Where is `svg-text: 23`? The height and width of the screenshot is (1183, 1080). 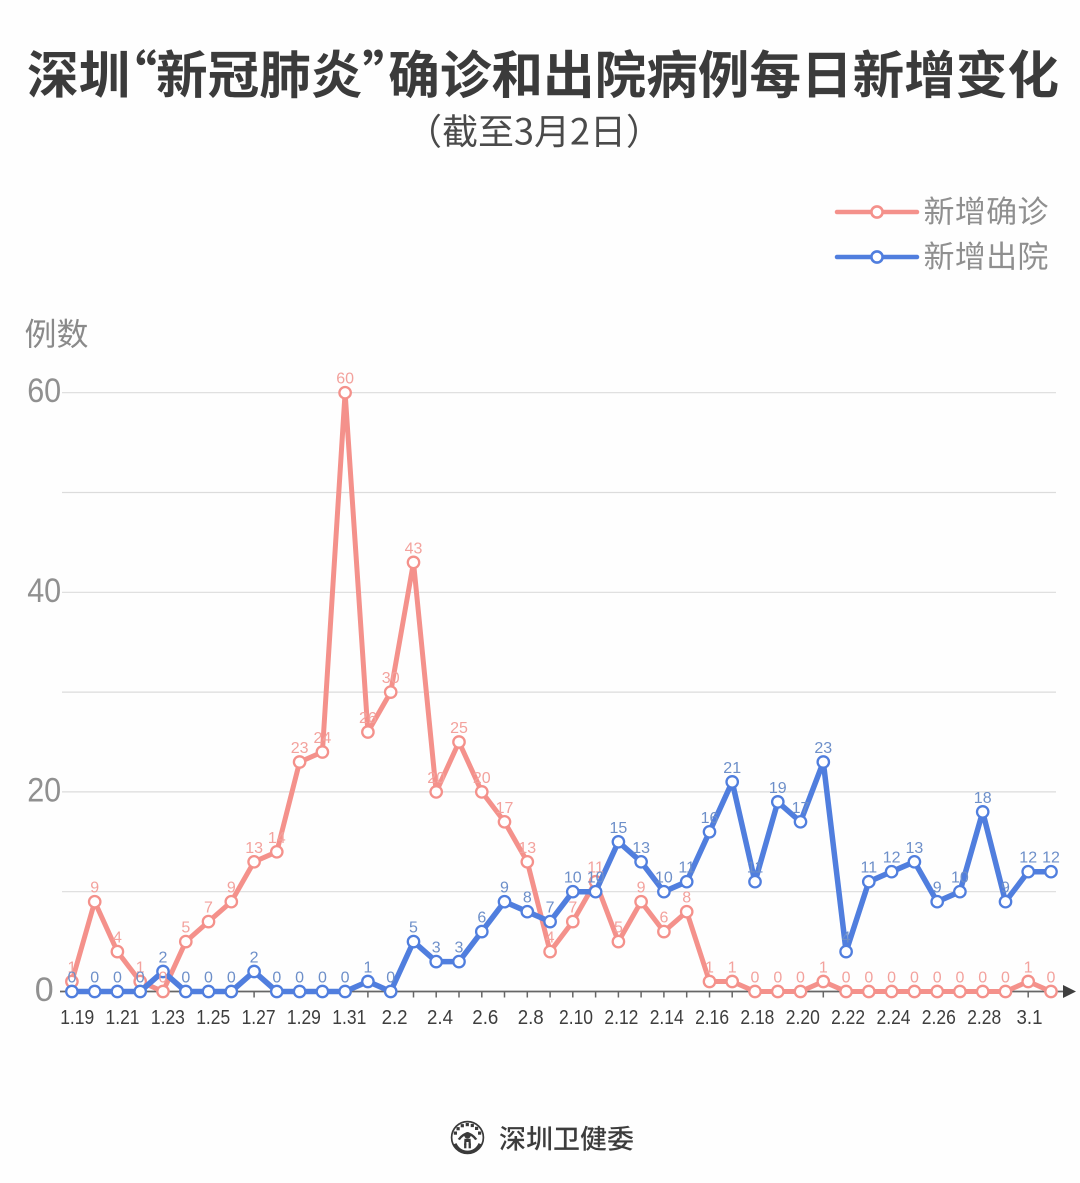 svg-text: 23 is located at coordinates (823, 748).